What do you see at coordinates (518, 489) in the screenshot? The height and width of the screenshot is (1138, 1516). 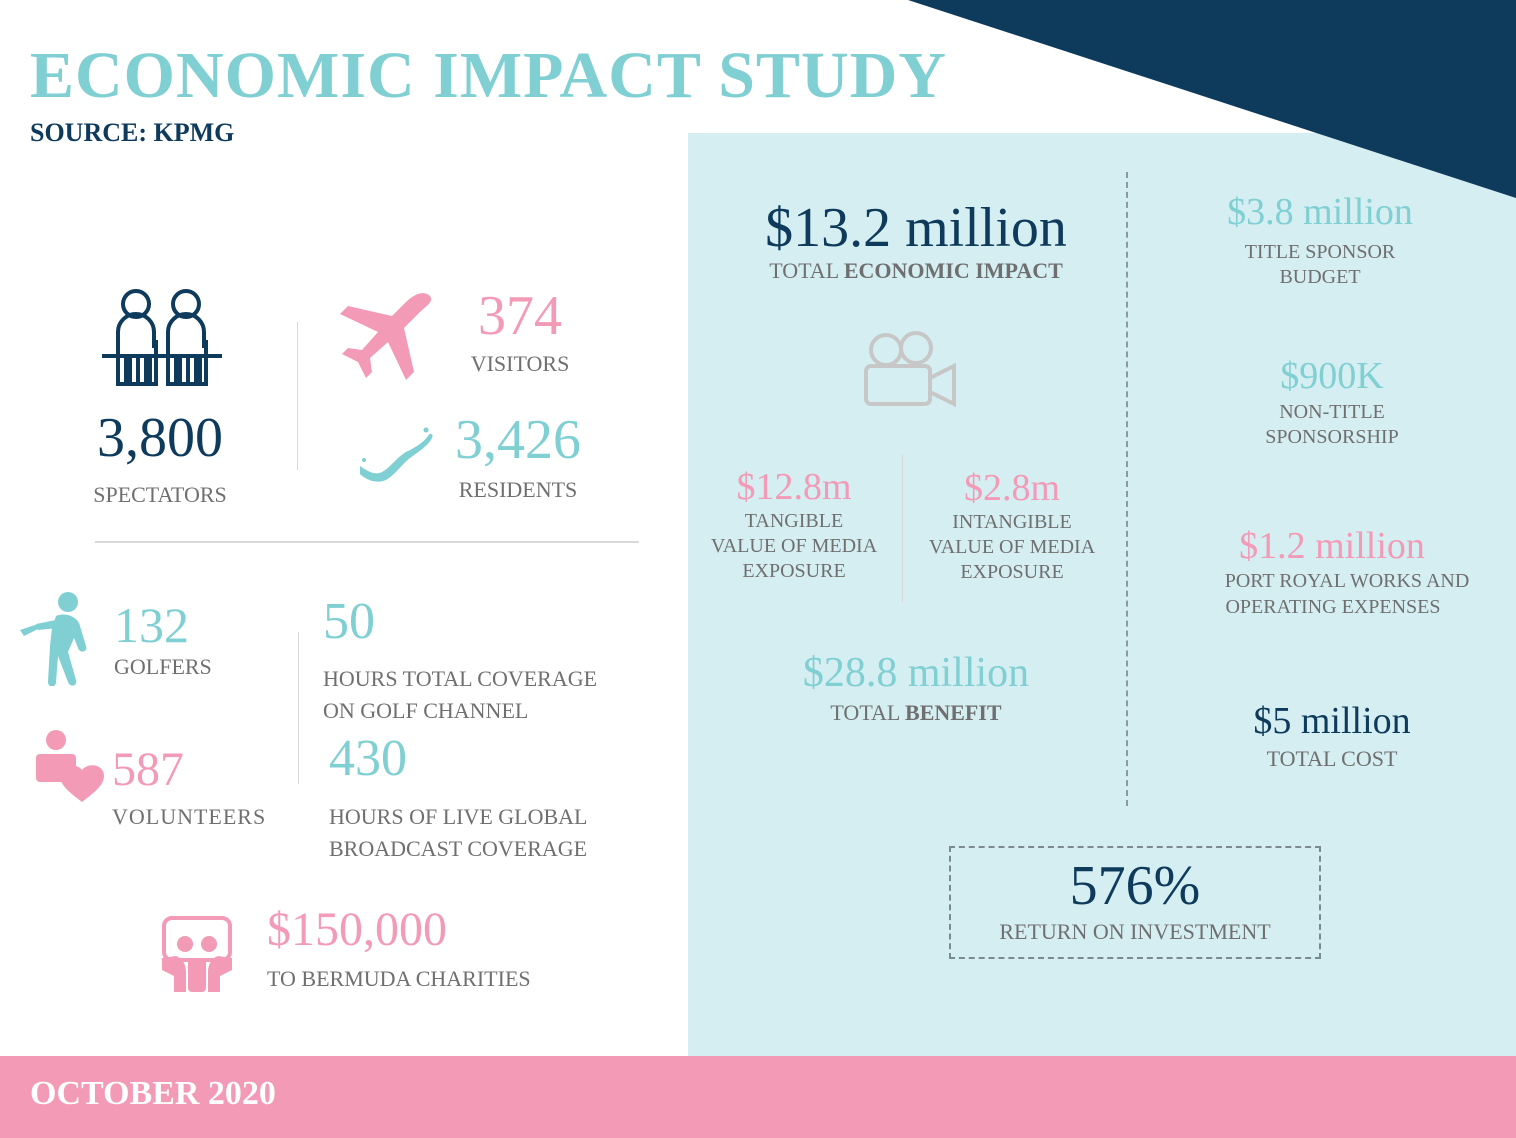 I see `residents-label: RESIDENTS` at bounding box center [518, 489].